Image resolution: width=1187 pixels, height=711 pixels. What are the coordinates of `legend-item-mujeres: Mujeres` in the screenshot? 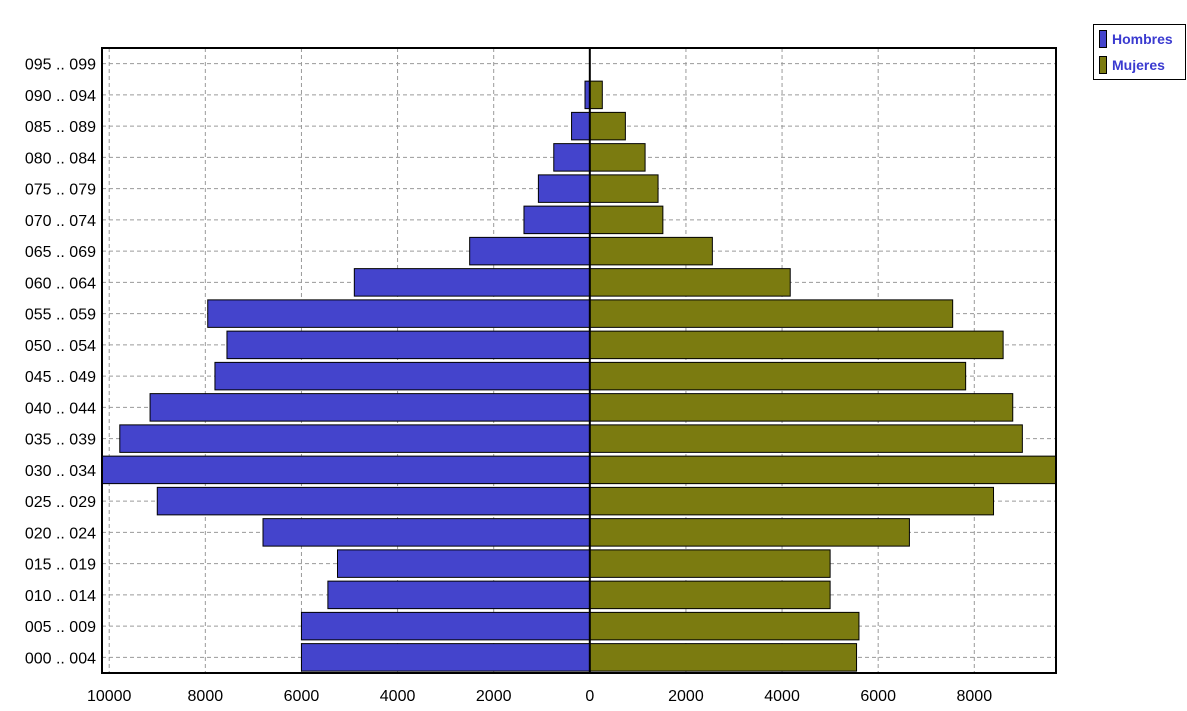 It's located at (1132, 65).